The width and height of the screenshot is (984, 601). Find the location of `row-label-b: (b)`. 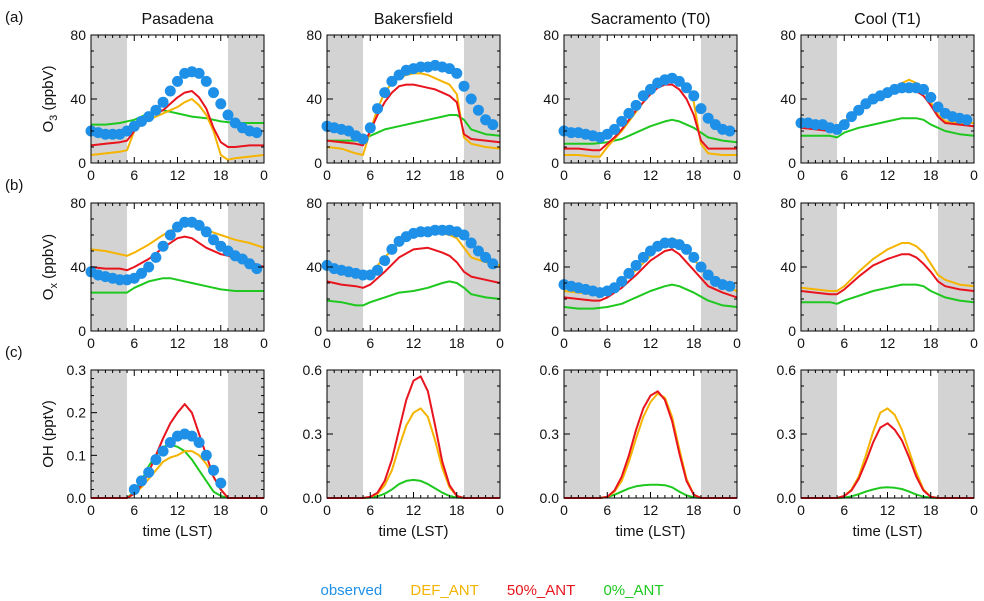

row-label-b: (b) is located at coordinates (14, 185).